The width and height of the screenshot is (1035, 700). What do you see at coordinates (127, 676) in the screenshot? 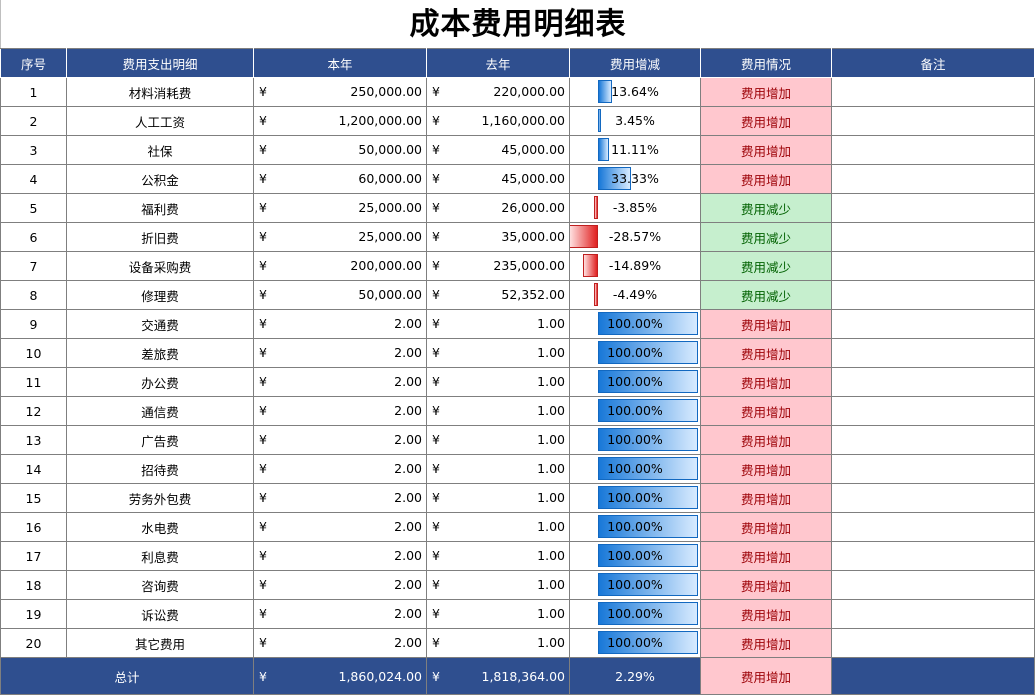
I see `total-label: 总计` at bounding box center [127, 676].